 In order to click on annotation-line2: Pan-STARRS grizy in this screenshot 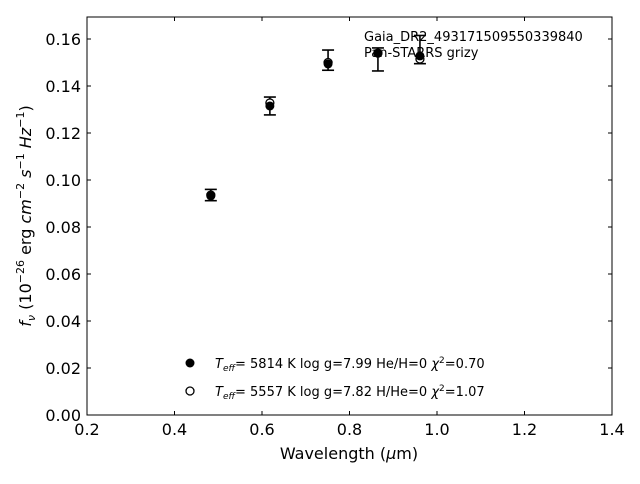, I will do `click(421, 53)`.